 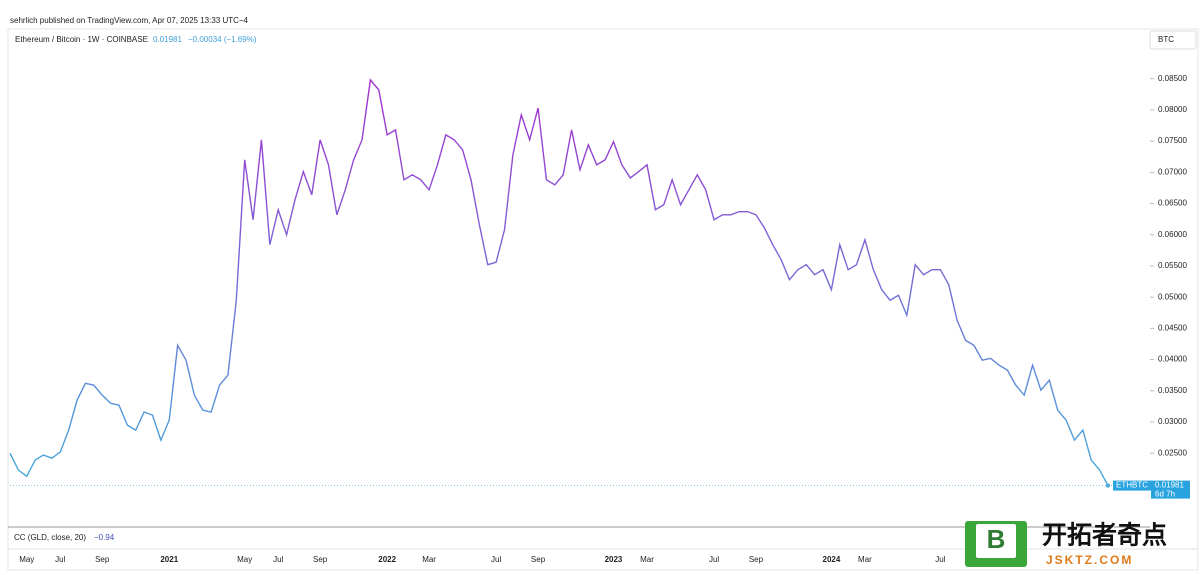 What do you see at coordinates (50, 537) in the screenshot?
I see `indicator-label: CC (GLD, close, 20)` at bounding box center [50, 537].